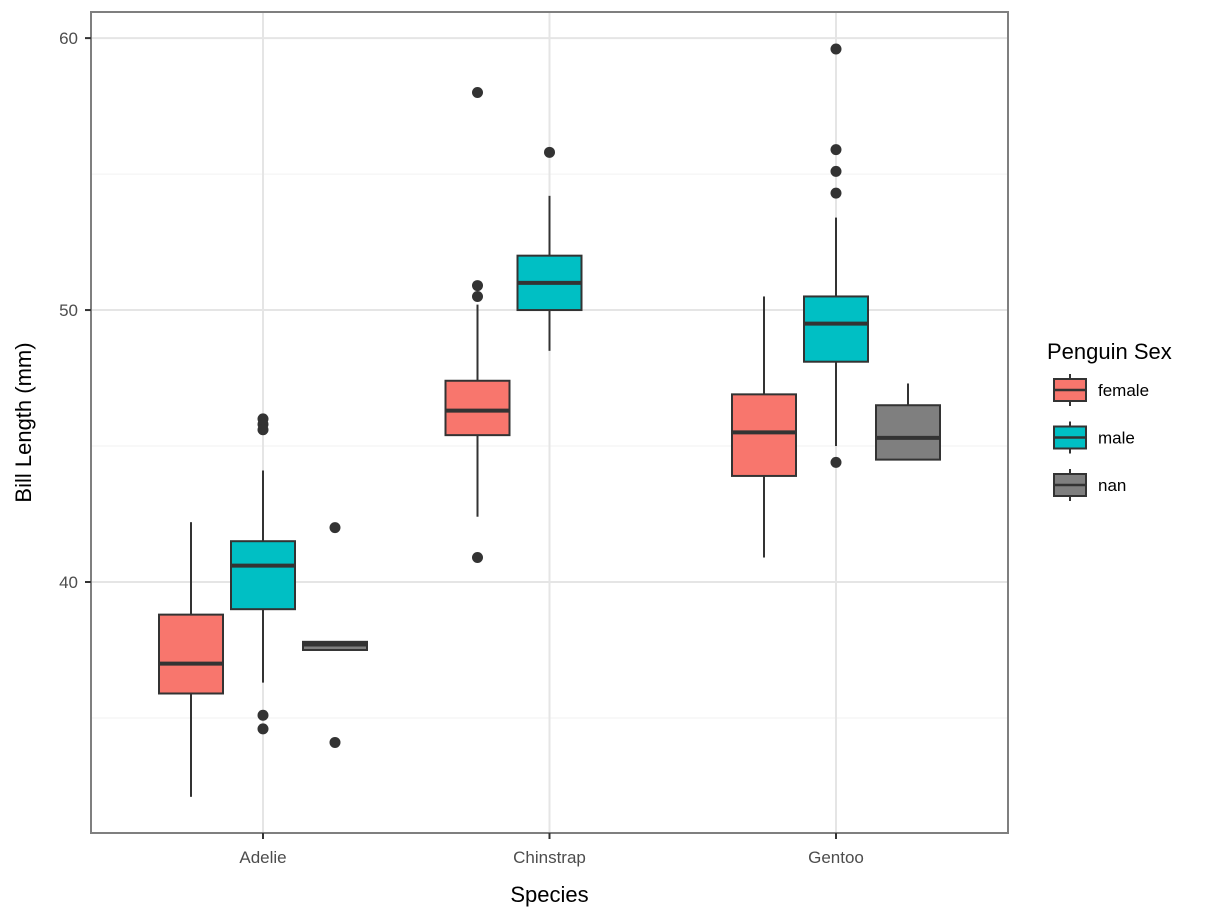 Image resolution: width=1228 pixels, height=921 pixels. Describe the element at coordinates (68, 582) in the screenshot. I see `y-tick-label: 40` at that location.